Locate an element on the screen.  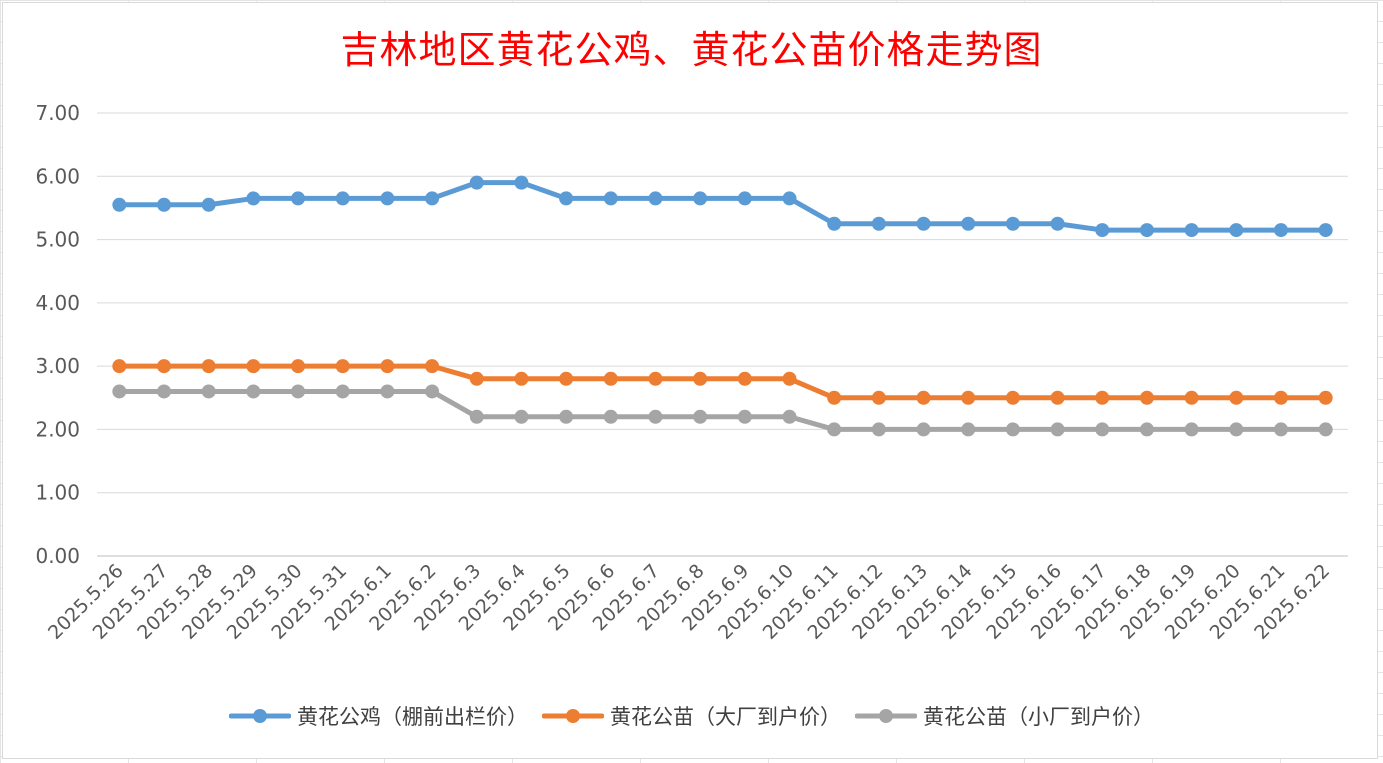
y-tick-label: 3.00 is located at coordinates (57, 366).